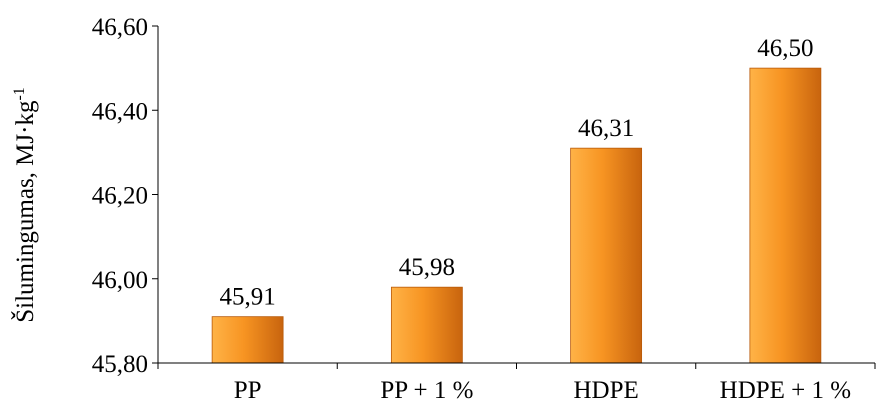 Image resolution: width=881 pixels, height=412 pixels. I want to click on x-tick-label: HDPE + 1 %, so click(785, 390).